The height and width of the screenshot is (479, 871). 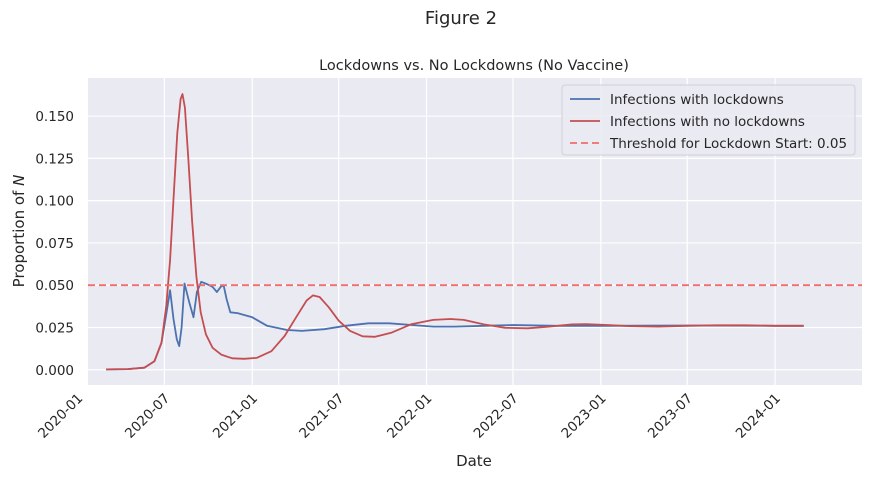 I want to click on y-tick-label: 0.125, so click(x=54, y=159).